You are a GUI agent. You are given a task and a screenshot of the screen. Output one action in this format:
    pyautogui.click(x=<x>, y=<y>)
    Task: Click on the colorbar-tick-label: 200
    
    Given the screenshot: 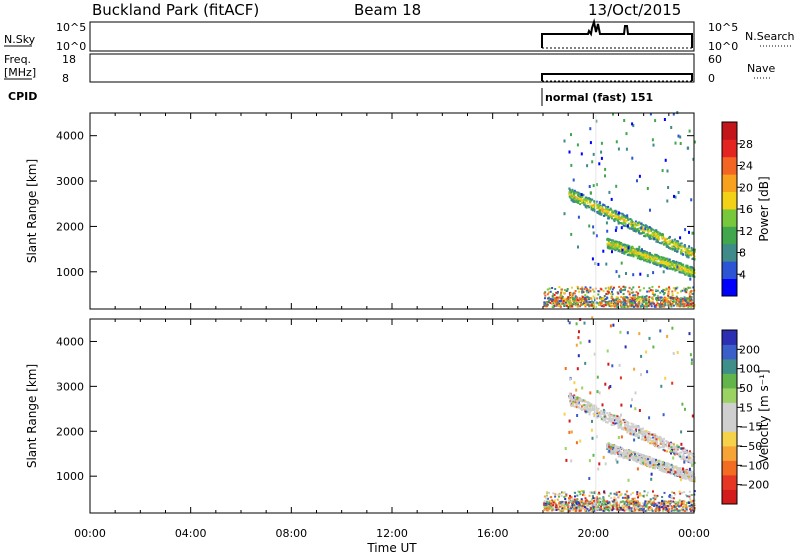 What is the action you would take?
    pyautogui.click(x=749, y=349)
    